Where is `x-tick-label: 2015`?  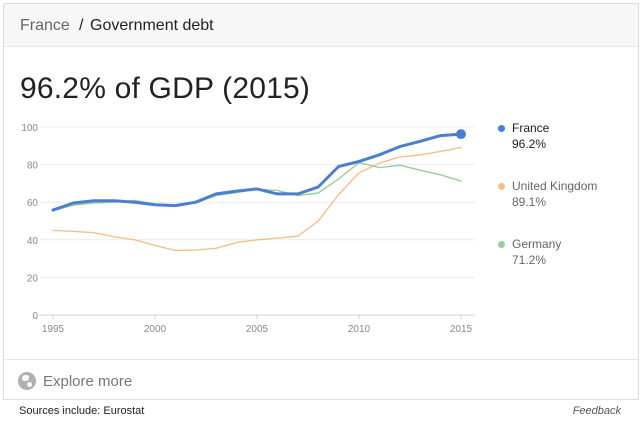
x-tick-label: 2015 is located at coordinates (461, 329).